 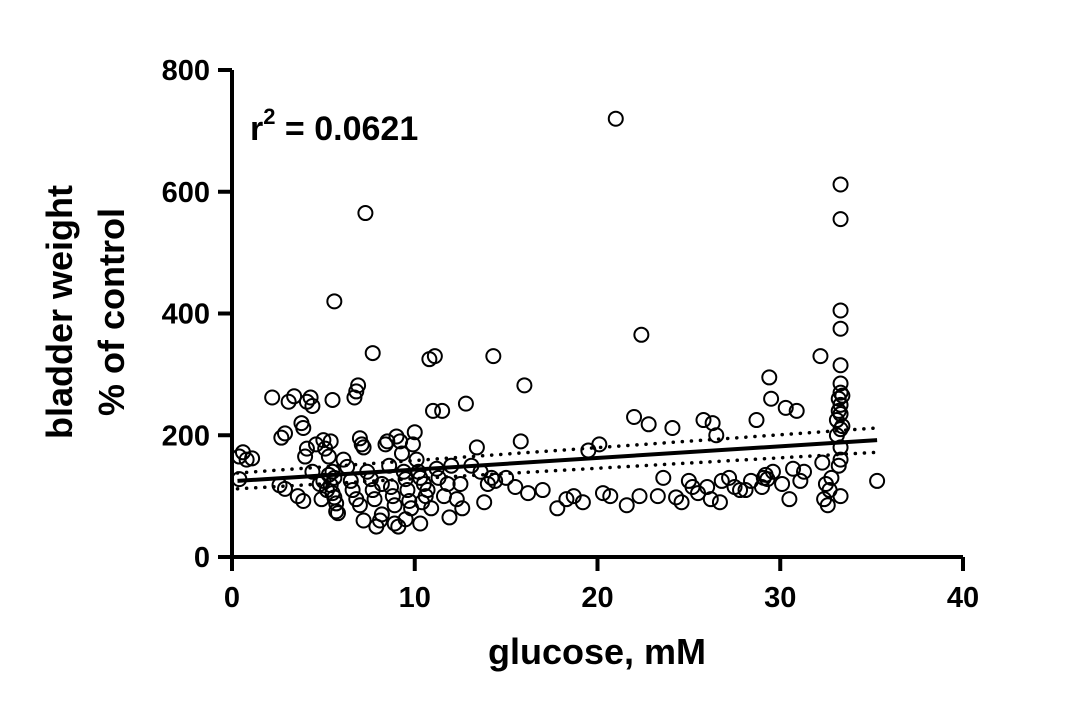 I want to click on y-tick-label: 800, so click(x=186, y=71).